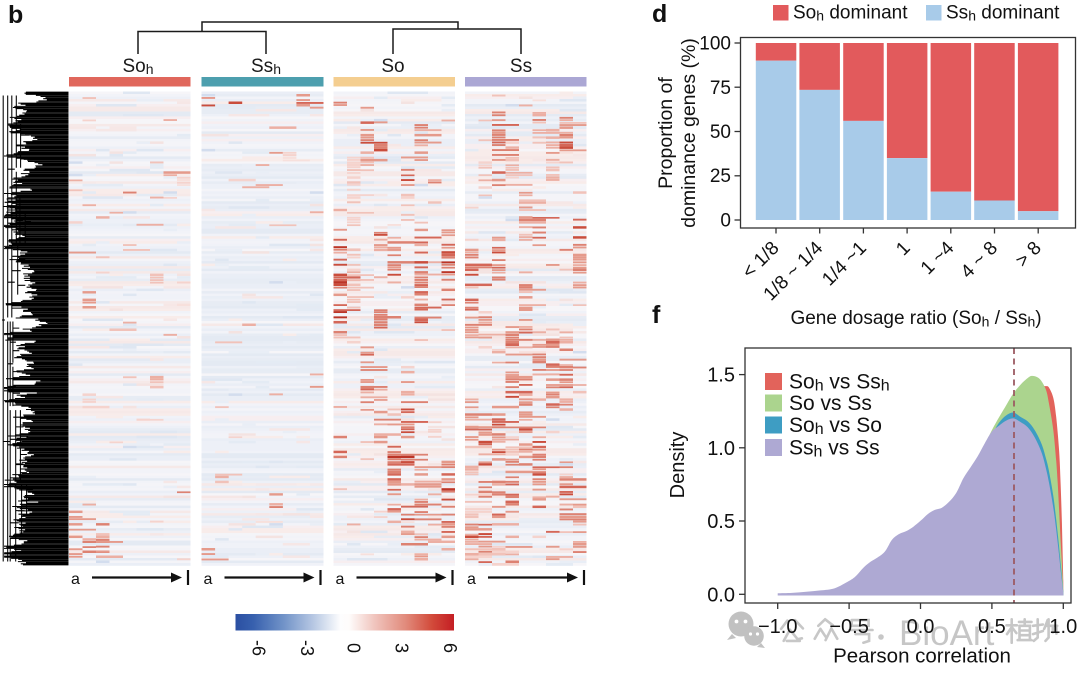  I want to click on svg-text: Ssh dominant, so click(1003, 13).